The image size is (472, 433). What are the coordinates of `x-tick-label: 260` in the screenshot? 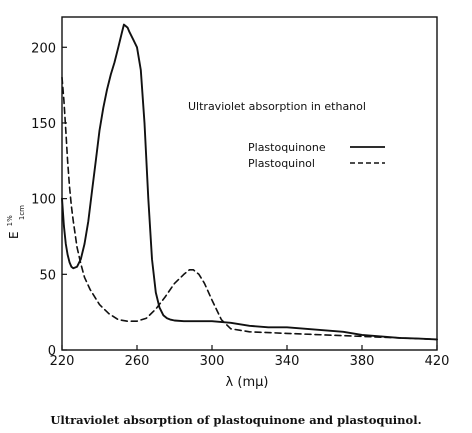 It's located at (137, 361).